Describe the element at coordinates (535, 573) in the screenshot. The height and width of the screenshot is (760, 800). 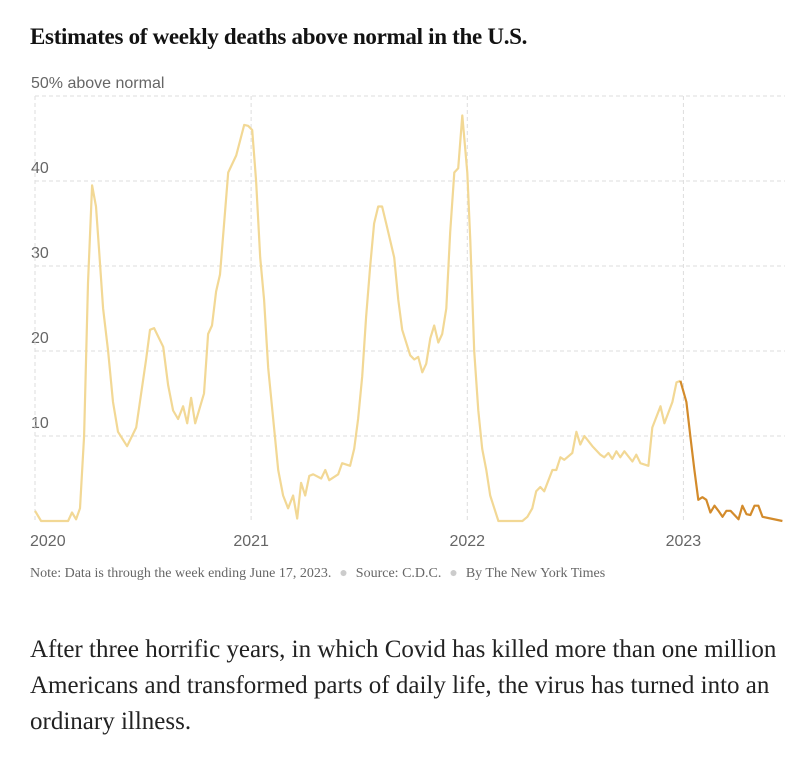
I see `byline: By The New York Times` at that location.